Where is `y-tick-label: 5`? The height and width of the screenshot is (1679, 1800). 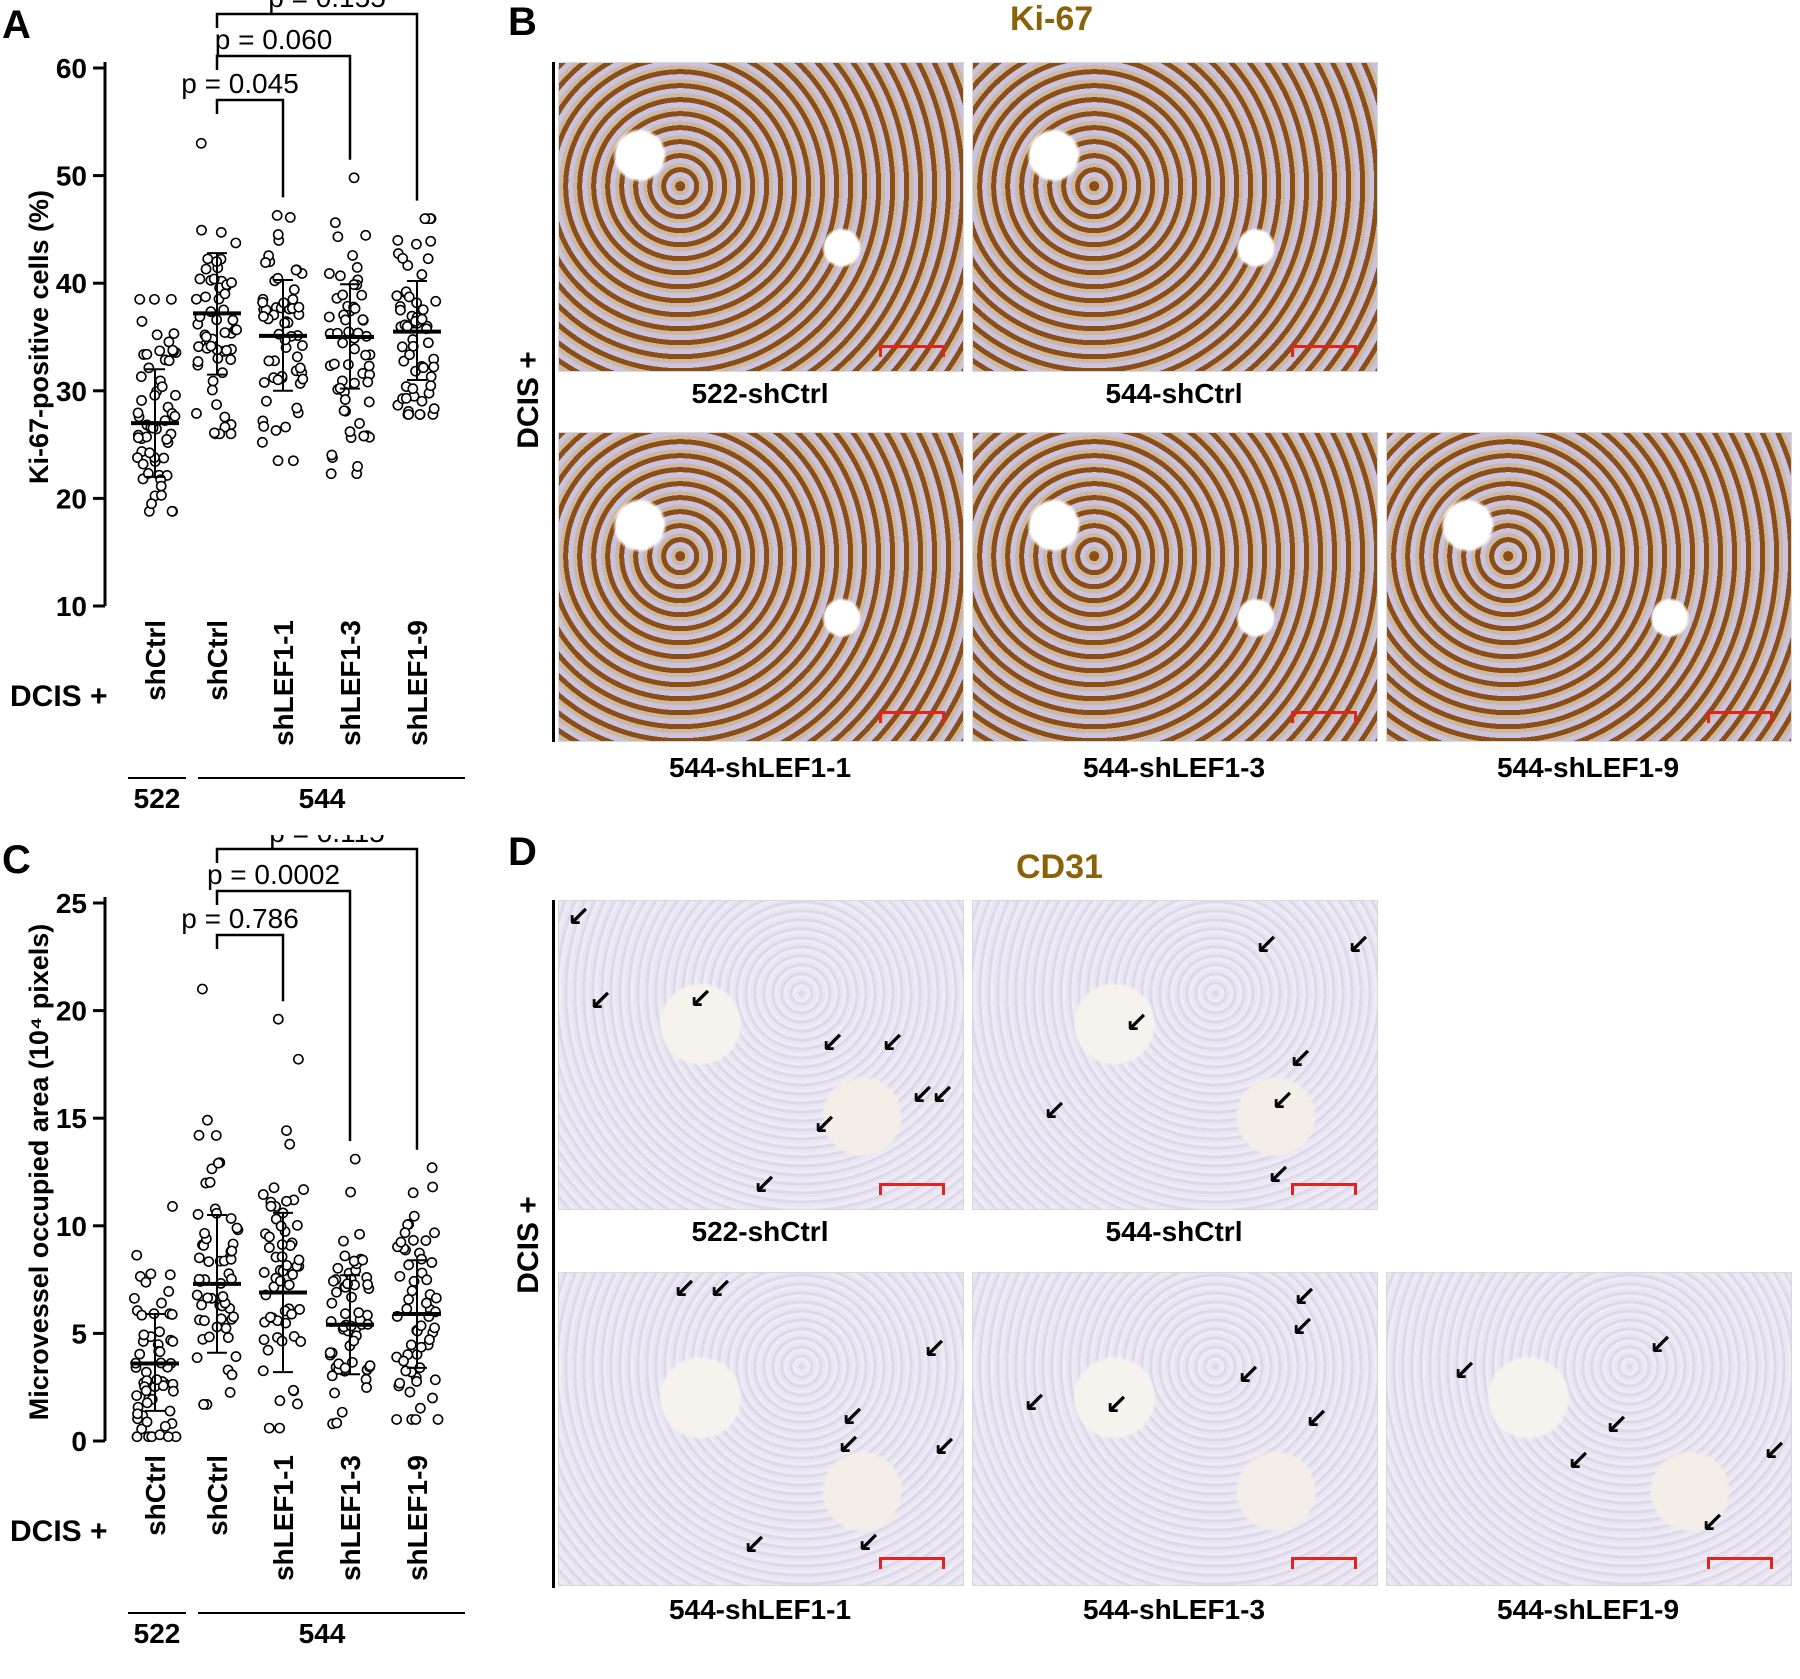 y-tick-label: 5 is located at coordinates (79, 1333).